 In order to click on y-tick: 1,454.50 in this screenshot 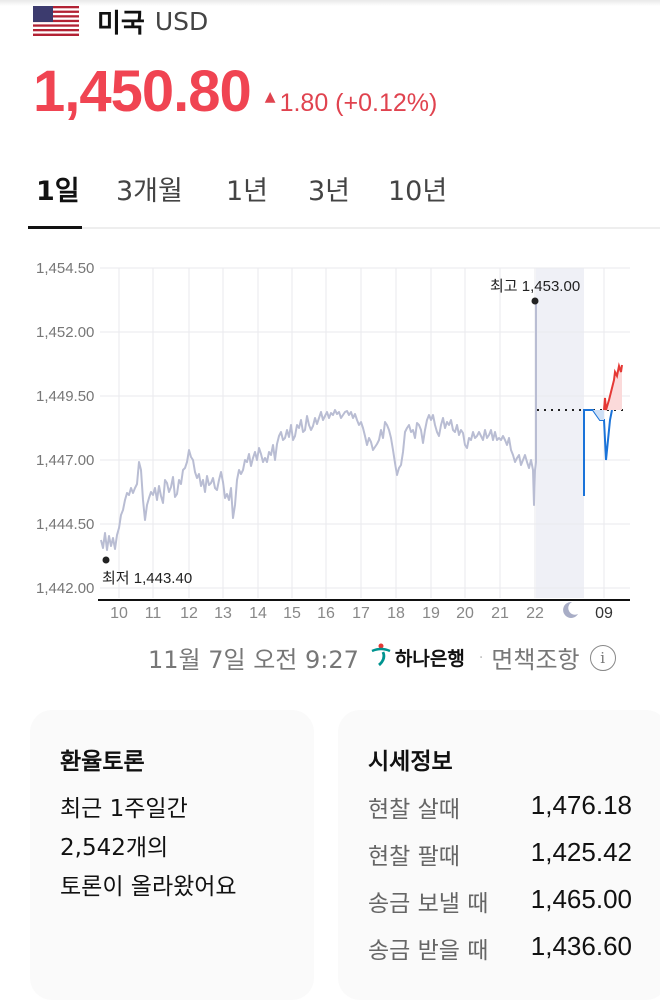, I will do `click(65, 268)`.